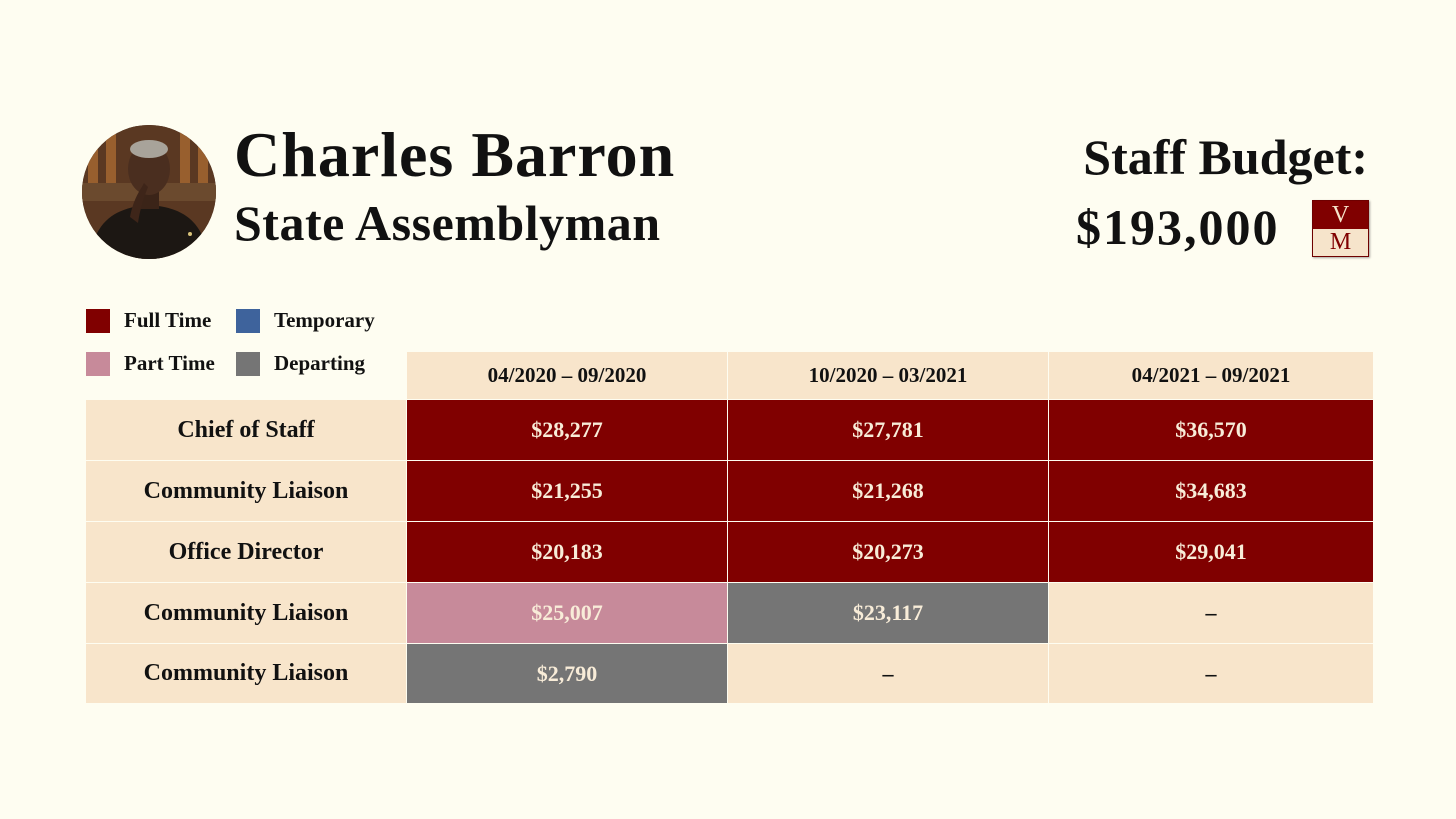  I want to click on salary-cell: $34,683, so click(1211, 491).